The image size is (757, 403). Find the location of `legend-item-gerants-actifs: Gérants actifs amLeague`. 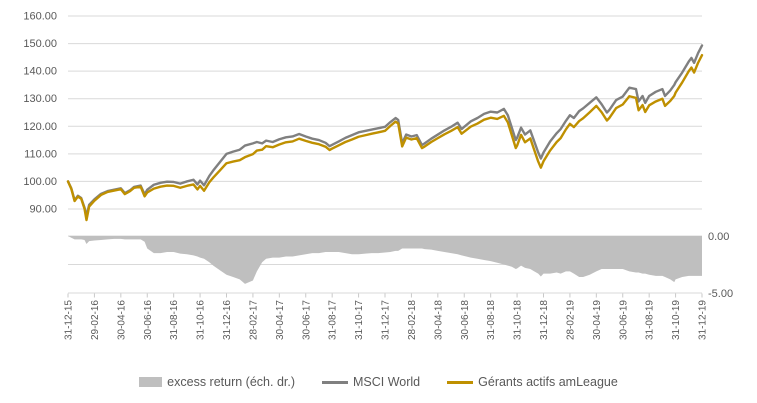

legend-item-gerants-actifs: Gérants actifs amLeague is located at coordinates (532, 382).